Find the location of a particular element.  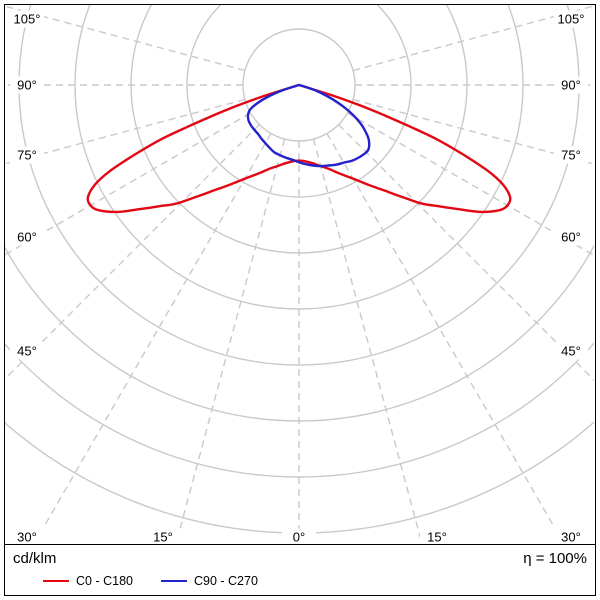

legend-item-c0-c180: C0 - C180 is located at coordinates (88, 581).